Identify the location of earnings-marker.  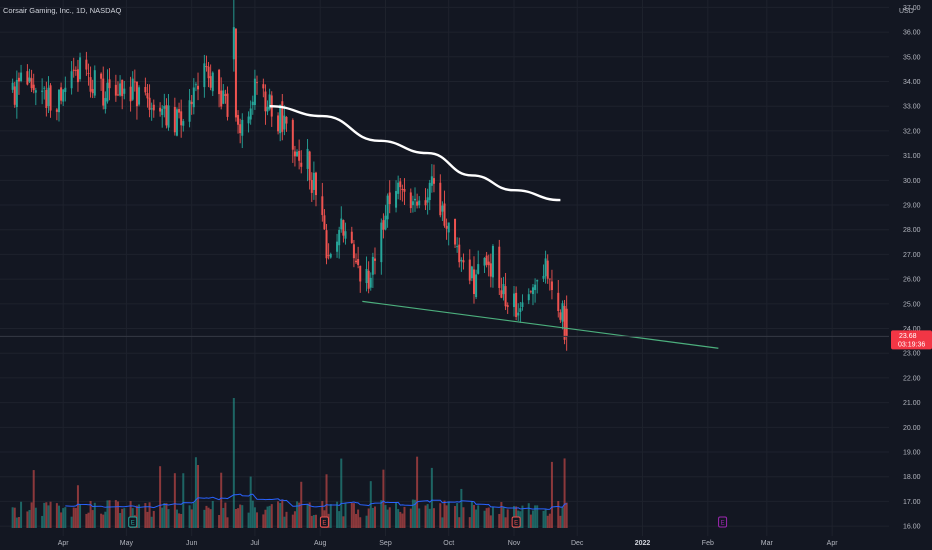
(324, 522).